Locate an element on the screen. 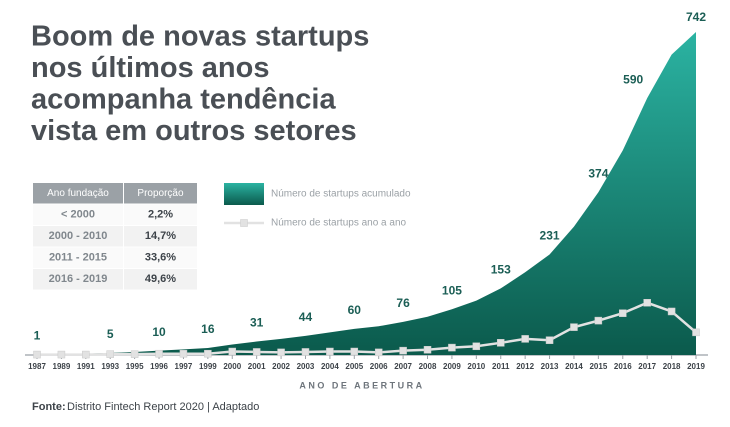  x-tick-label: 2001 is located at coordinates (257, 366).